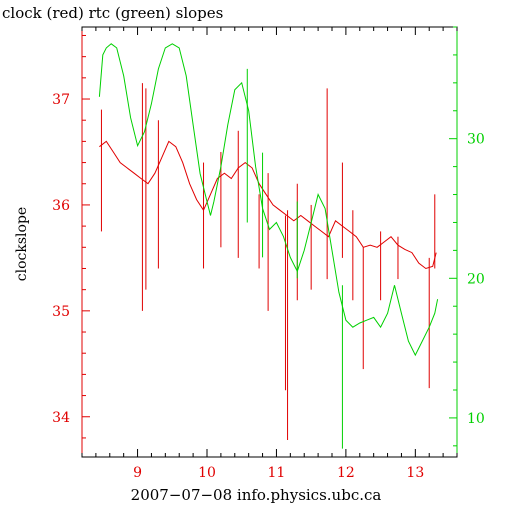 The image size is (512, 512). What do you see at coordinates (277, 473) in the screenshot?
I see `x-tick-label: 11` at bounding box center [277, 473].